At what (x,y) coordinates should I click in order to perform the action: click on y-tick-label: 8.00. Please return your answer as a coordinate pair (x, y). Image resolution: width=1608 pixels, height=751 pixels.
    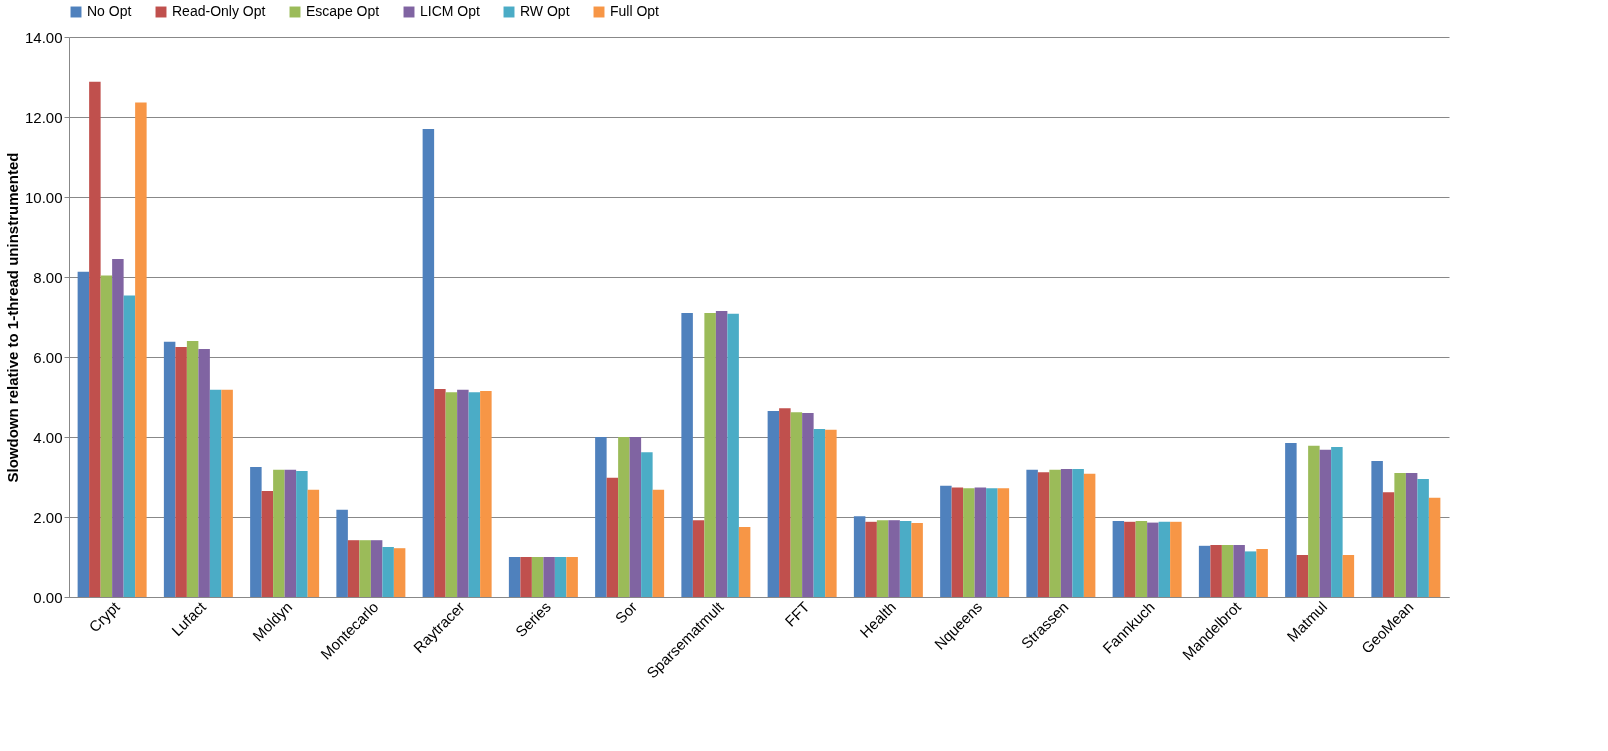
    Looking at the image, I should click on (48, 277).